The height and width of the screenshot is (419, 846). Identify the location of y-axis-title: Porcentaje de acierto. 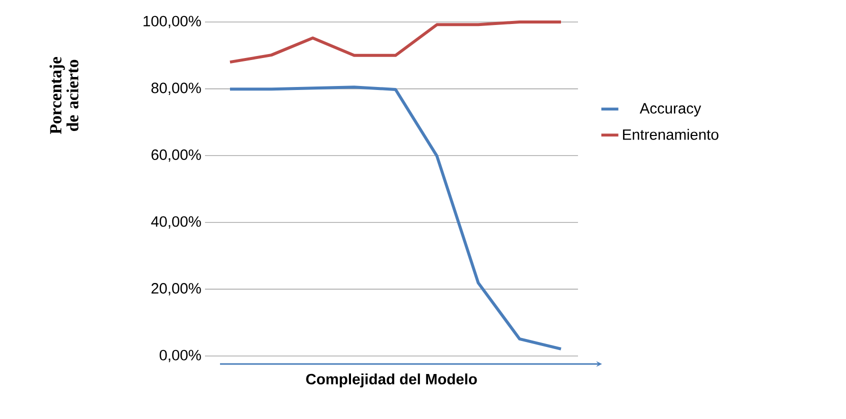
(64, 95).